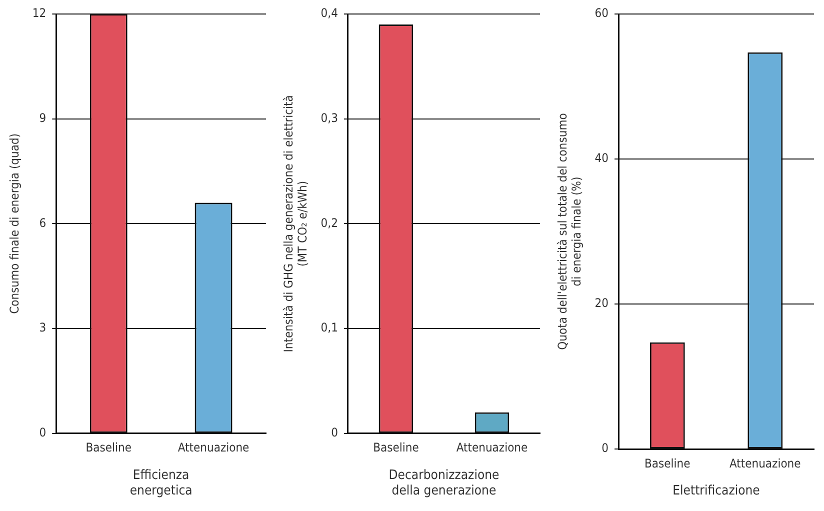 The image size is (824, 511). What do you see at coordinates (601, 13) in the screenshot?
I see `y-tick-label: 60` at bounding box center [601, 13].